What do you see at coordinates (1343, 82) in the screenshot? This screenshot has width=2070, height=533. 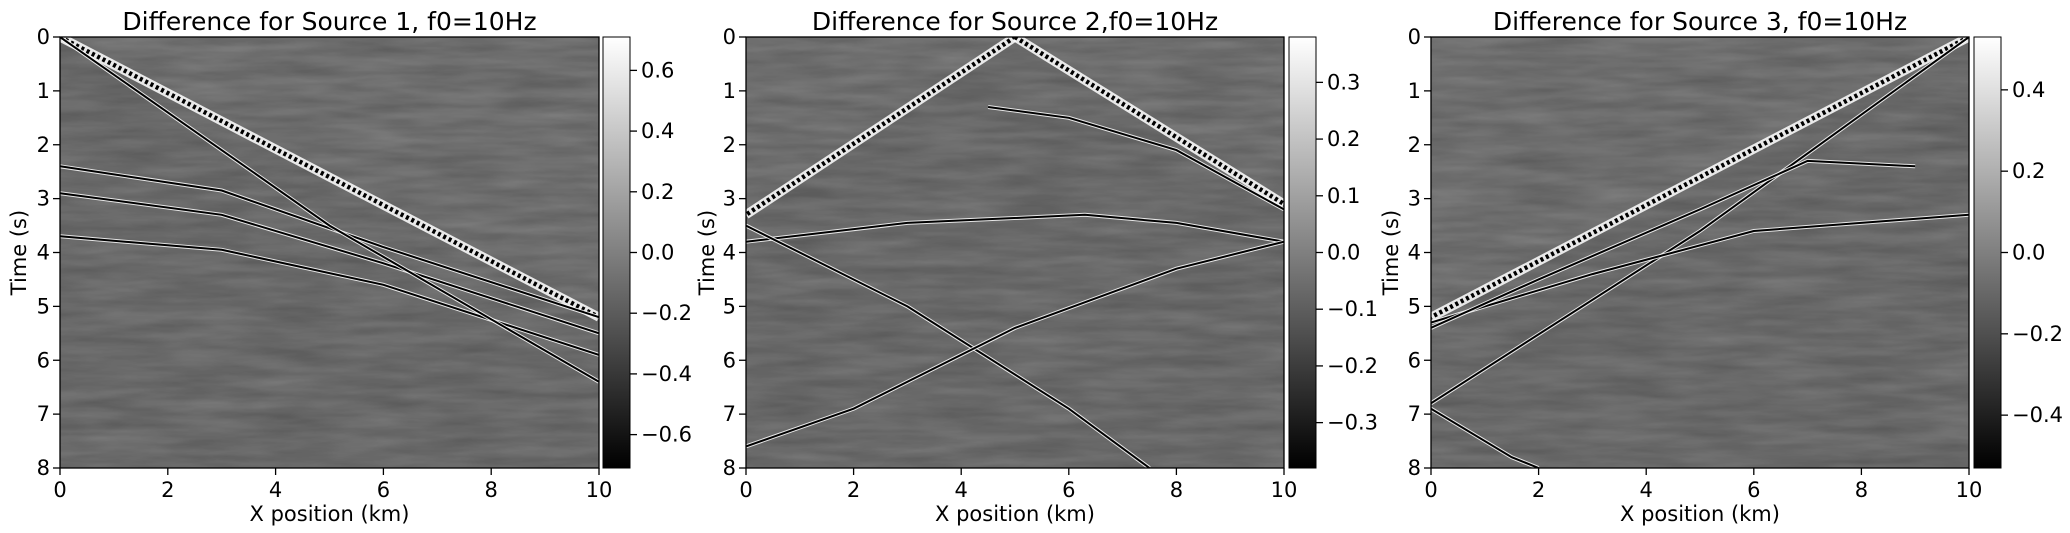 I see `colorbar-tick-label: 0.3` at bounding box center [1343, 82].